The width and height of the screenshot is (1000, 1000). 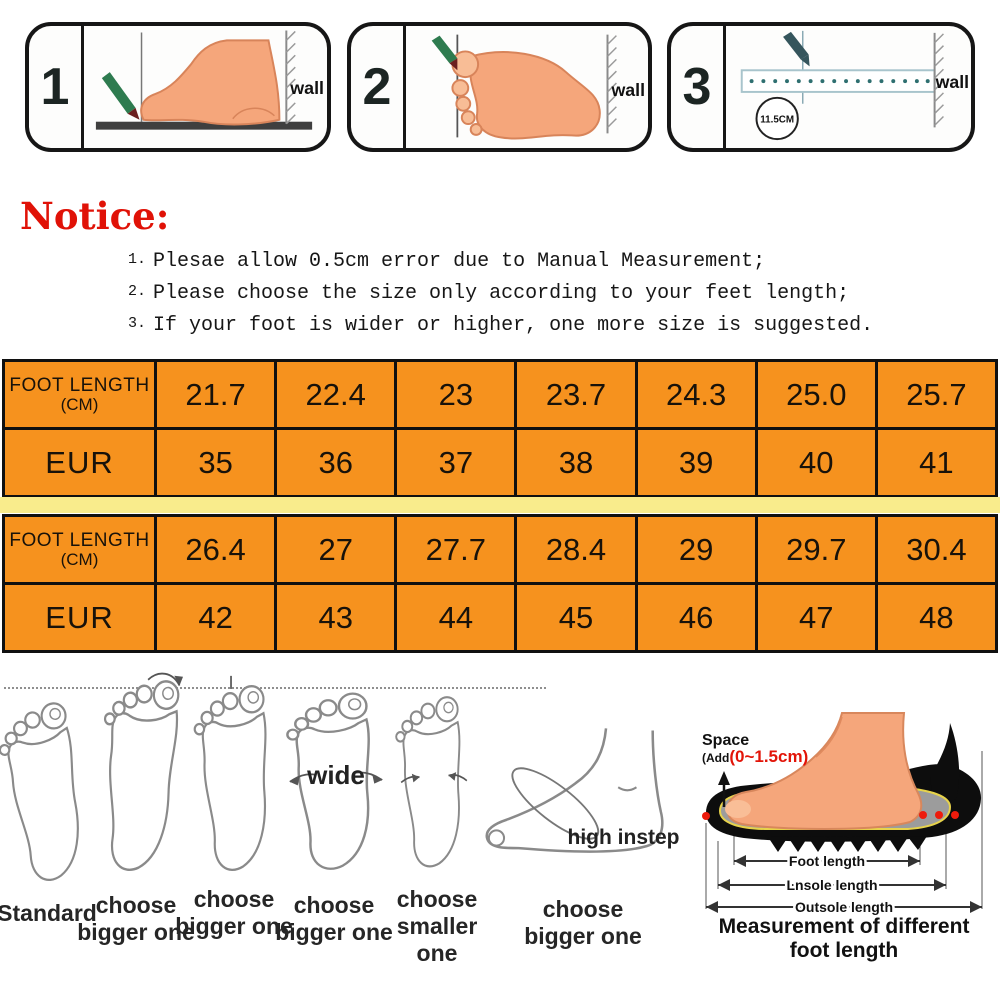 What do you see at coordinates (716, 758) in the screenshot?
I see `space-prefix: (Add` at bounding box center [716, 758].